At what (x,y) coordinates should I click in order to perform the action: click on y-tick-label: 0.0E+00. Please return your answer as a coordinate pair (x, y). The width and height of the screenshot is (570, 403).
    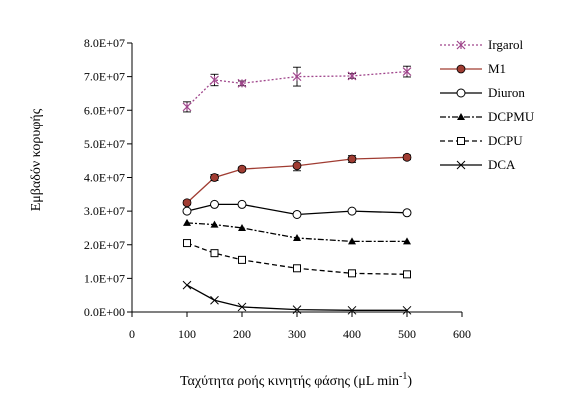
    Looking at the image, I should click on (104, 312).